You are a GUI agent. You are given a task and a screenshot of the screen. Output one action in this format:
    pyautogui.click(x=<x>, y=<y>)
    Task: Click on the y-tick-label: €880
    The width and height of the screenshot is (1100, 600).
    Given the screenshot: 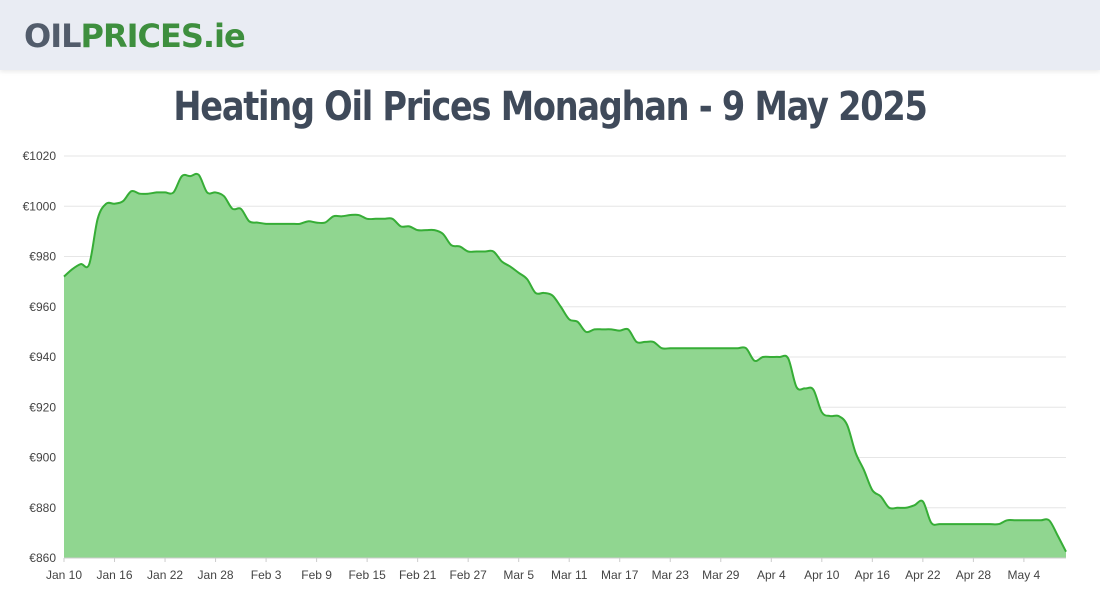 What is the action you would take?
    pyautogui.click(x=42, y=508)
    